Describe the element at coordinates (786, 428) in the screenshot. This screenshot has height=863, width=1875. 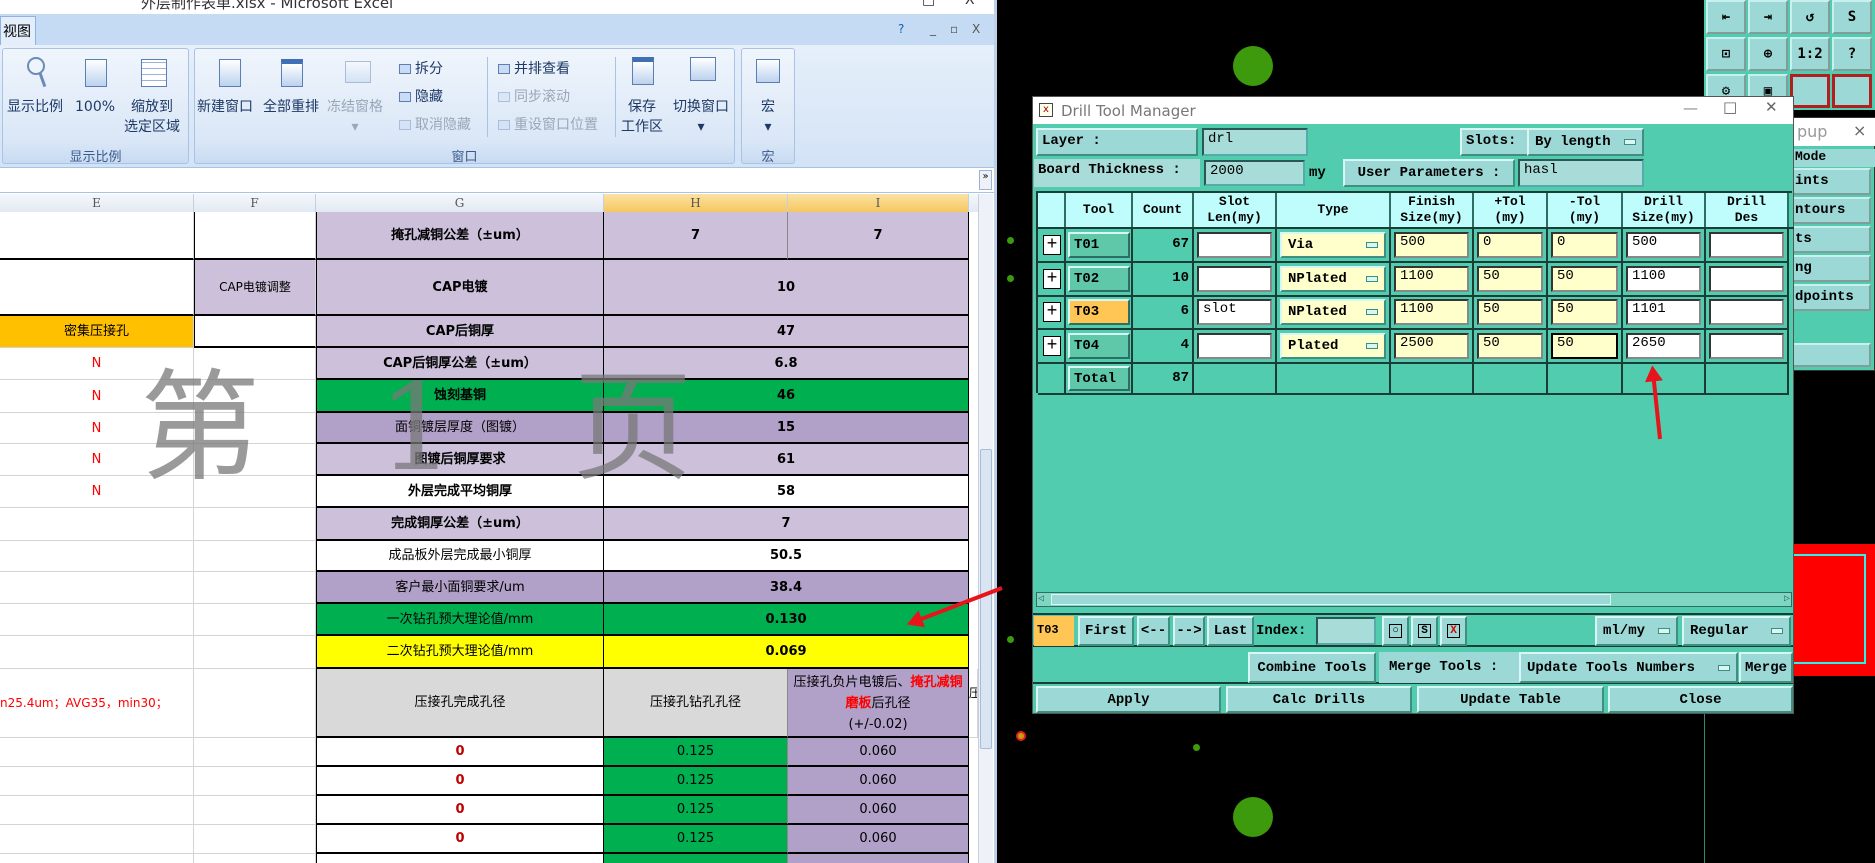
I see `cell-hi: 15` at that location.